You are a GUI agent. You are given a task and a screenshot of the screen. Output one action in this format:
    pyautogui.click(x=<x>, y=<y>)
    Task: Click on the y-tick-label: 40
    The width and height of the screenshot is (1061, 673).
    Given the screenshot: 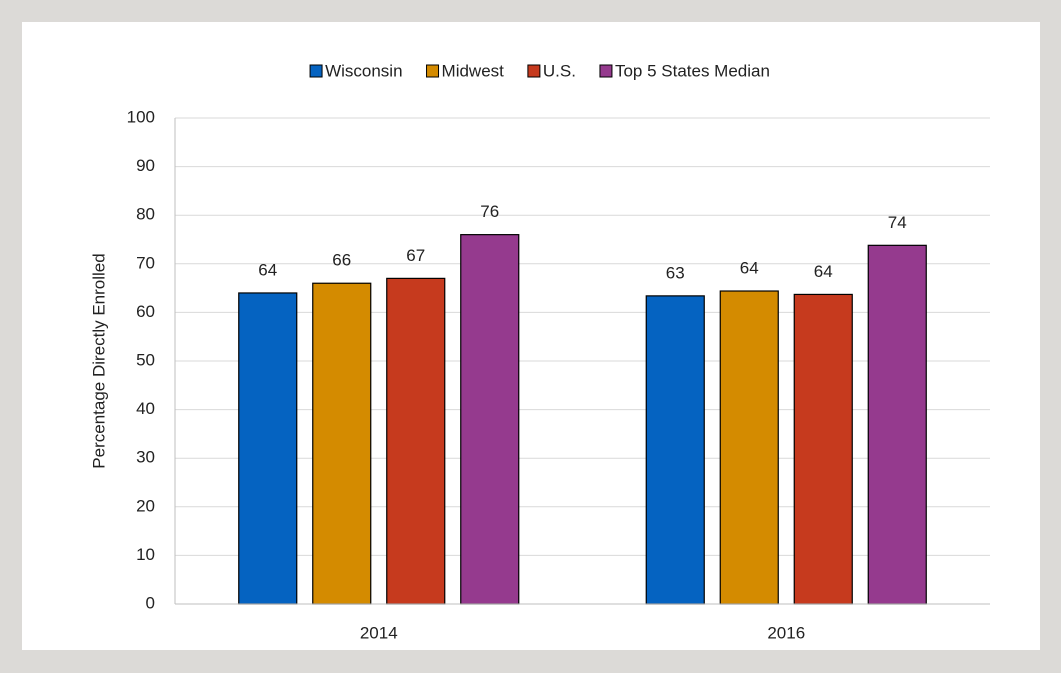 What is the action you would take?
    pyautogui.click(x=145, y=408)
    